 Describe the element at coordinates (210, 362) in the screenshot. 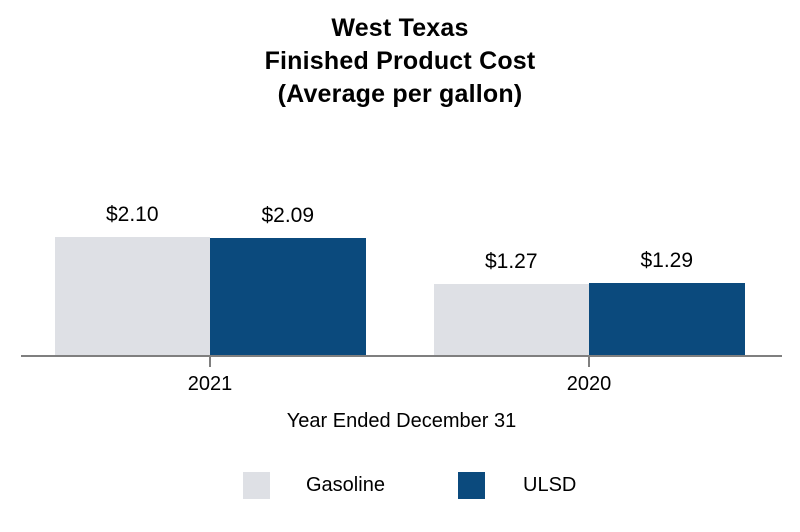

I see `x-axis-tick-2021` at that location.